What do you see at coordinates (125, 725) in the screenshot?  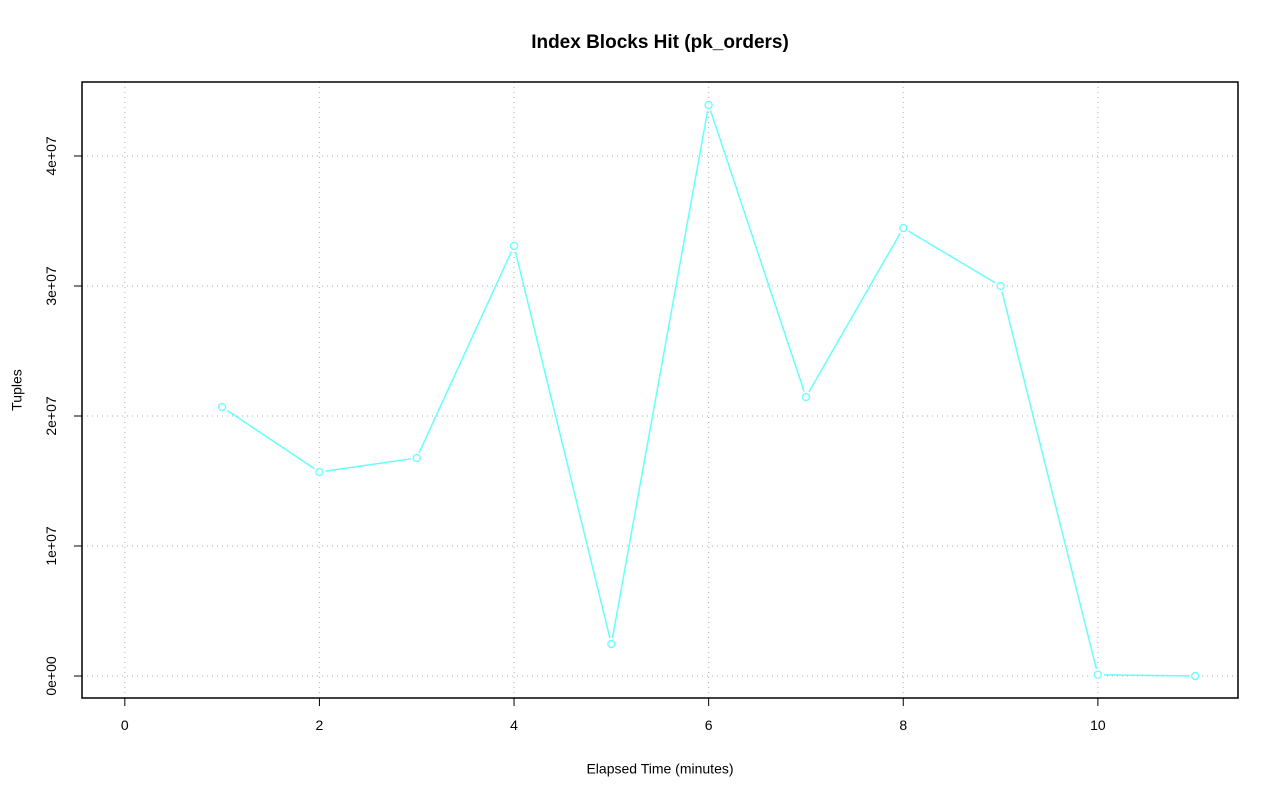 I see `x-tick-label: 0` at bounding box center [125, 725].